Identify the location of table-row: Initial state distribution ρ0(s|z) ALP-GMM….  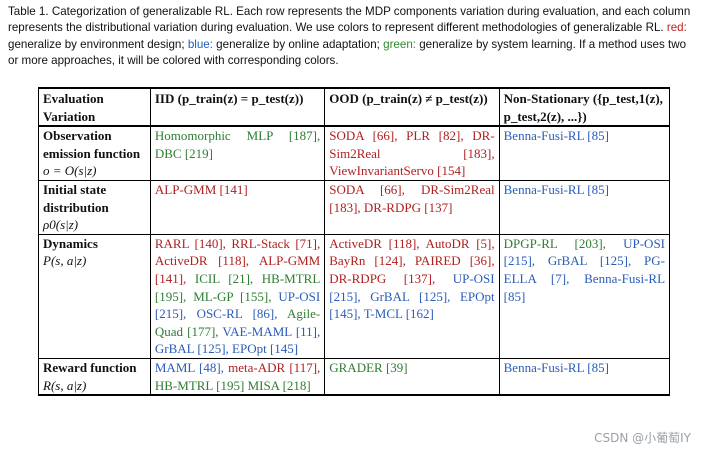
(354, 207).